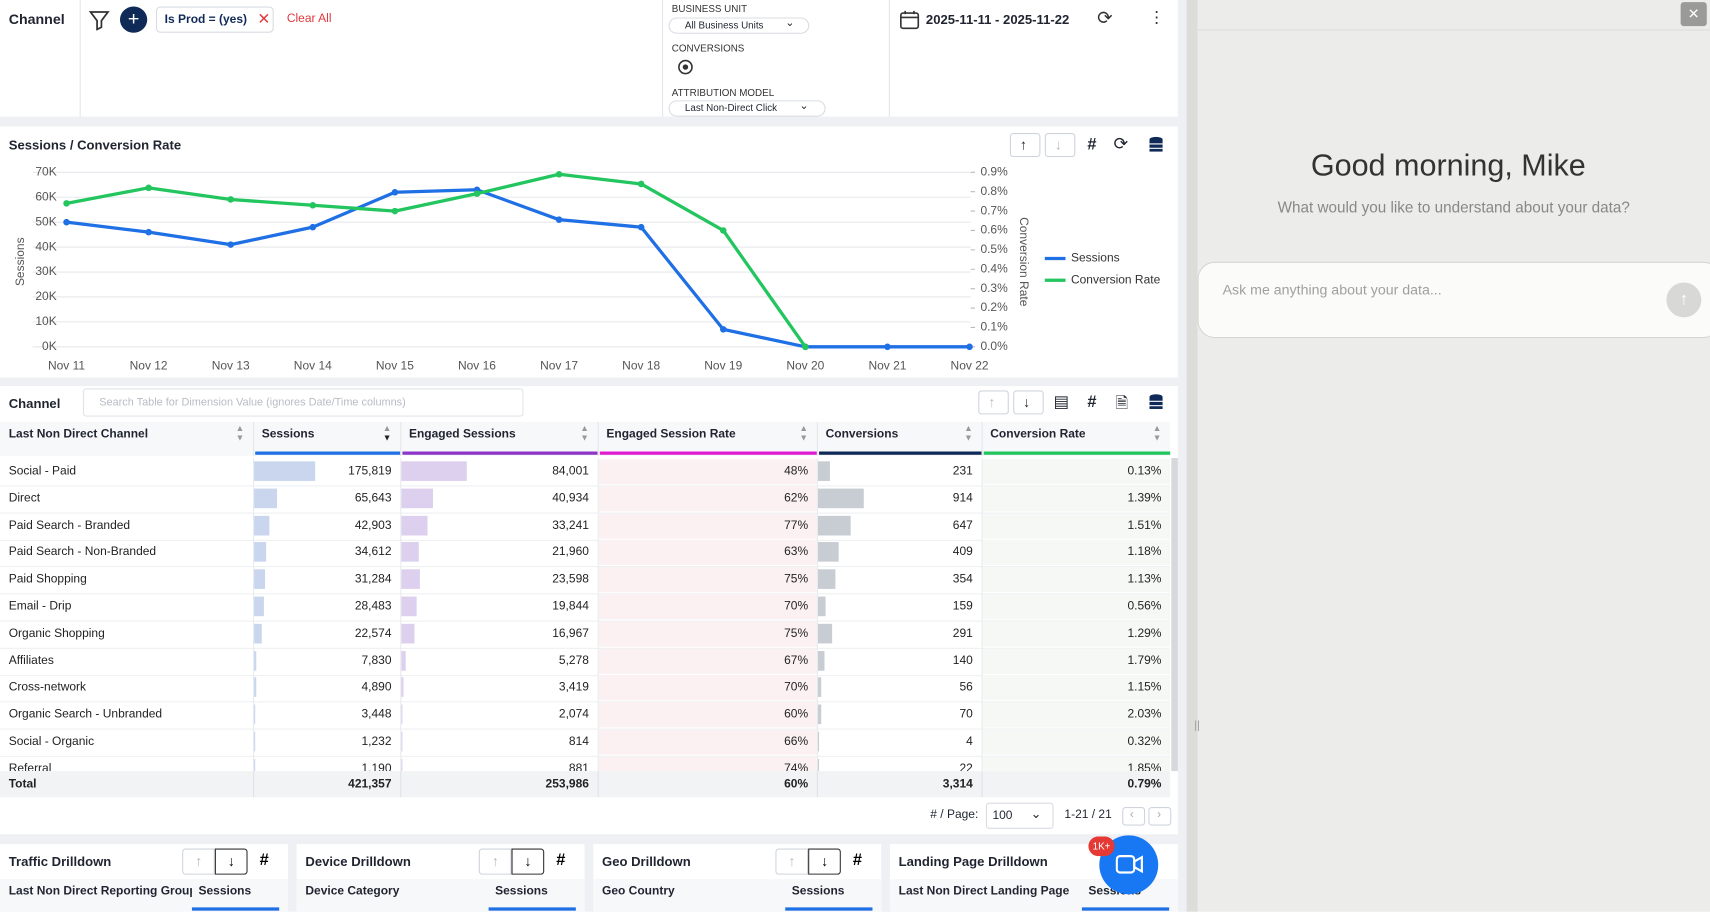 This screenshot has height=912, width=1710. Describe the element at coordinates (796, 606) in the screenshot. I see `cell: 70%` at that location.